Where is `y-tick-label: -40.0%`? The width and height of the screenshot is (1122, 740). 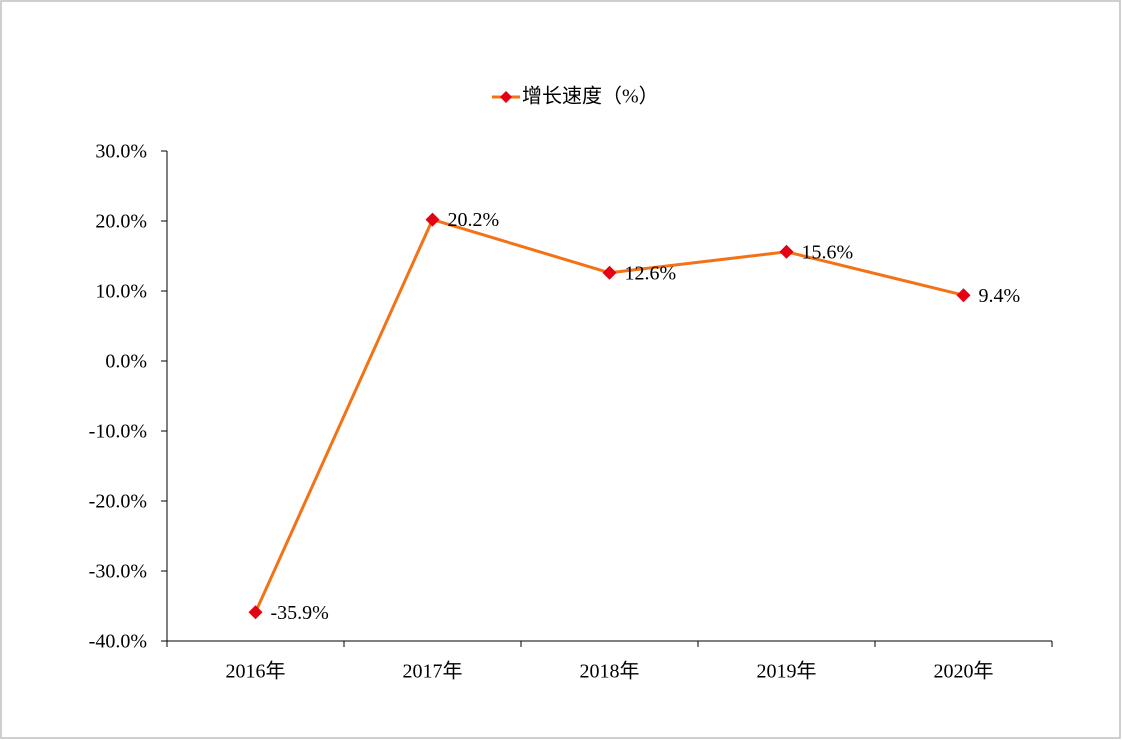
y-tick-label: -40.0% is located at coordinates (118, 642).